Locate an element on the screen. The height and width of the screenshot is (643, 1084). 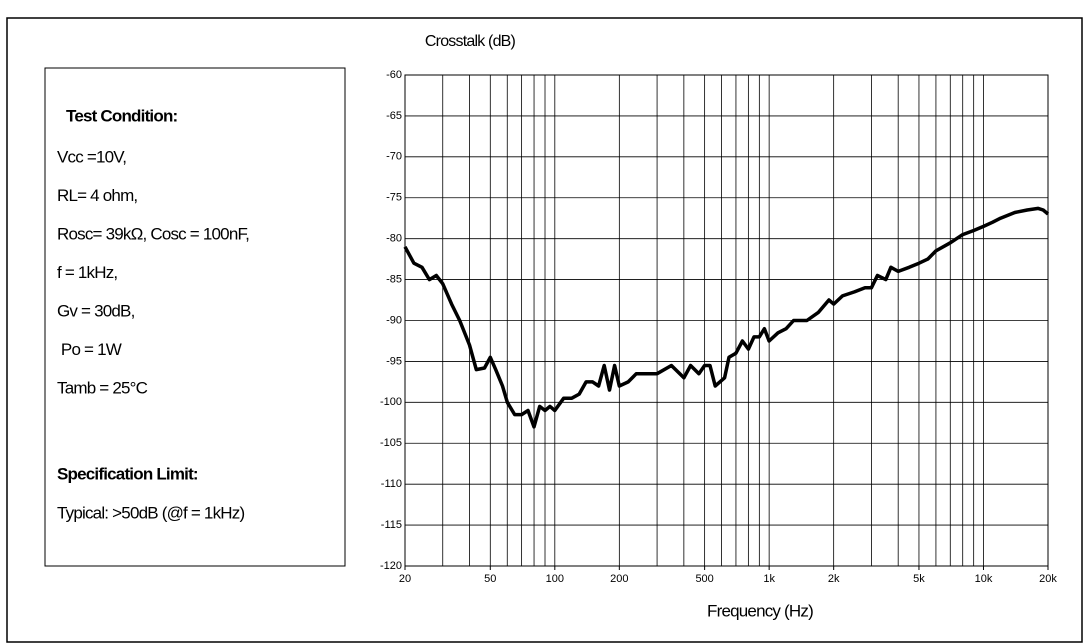
x-tick-label: 50 is located at coordinates (490, 579).